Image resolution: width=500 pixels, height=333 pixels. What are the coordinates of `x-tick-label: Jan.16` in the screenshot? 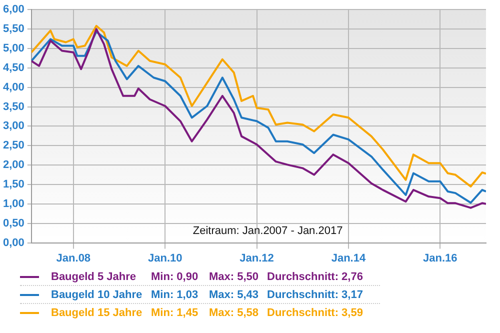 It's located at (440, 258).